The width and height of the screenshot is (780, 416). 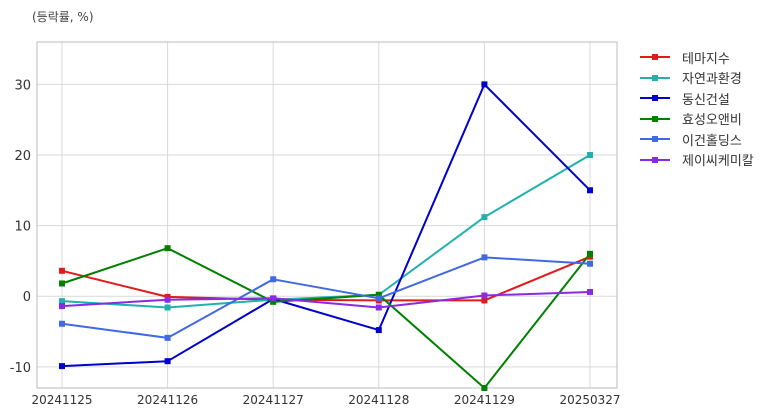 What do you see at coordinates (706, 59) in the screenshot?
I see `legend-label: 테마지수` at bounding box center [706, 59].